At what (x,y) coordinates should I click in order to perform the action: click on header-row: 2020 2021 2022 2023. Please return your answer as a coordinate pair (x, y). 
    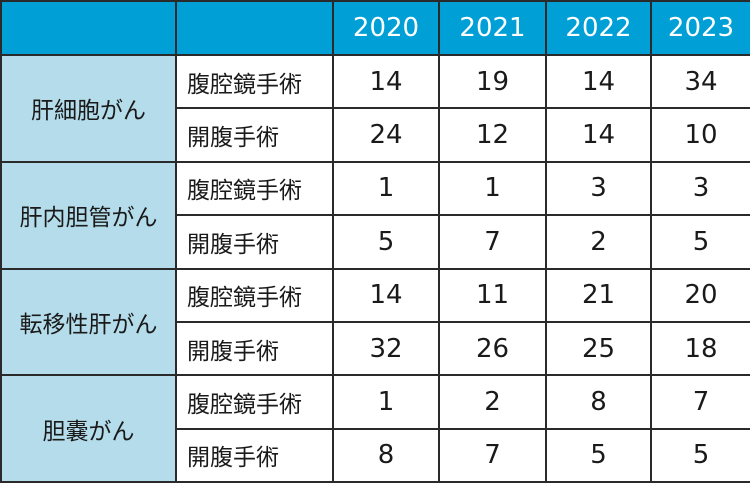
    Looking at the image, I should click on (375, 28).